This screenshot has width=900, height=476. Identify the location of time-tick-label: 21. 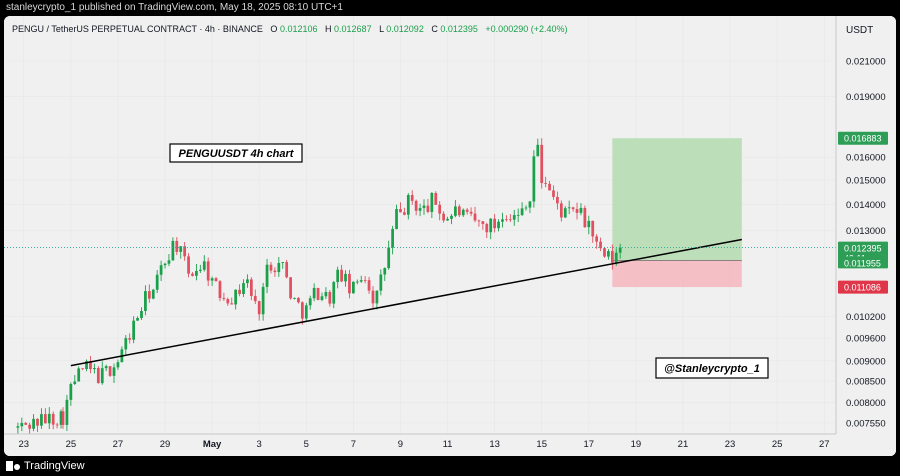
(683, 444).